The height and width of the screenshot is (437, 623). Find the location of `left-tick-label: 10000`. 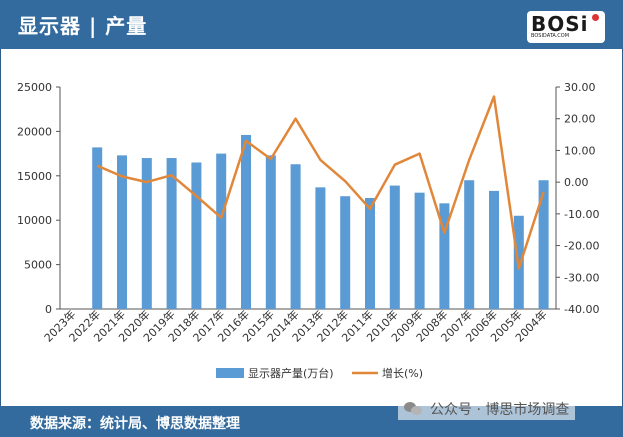

left-tick-label: 10000 is located at coordinates (34, 220).